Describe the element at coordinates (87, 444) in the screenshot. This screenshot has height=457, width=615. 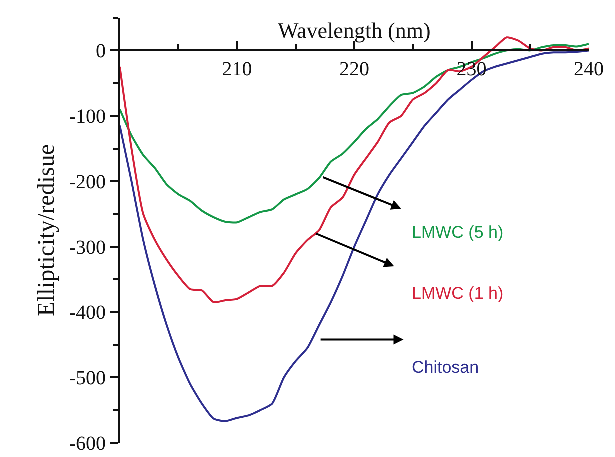
I see `y-tick-label: -600` at that location.